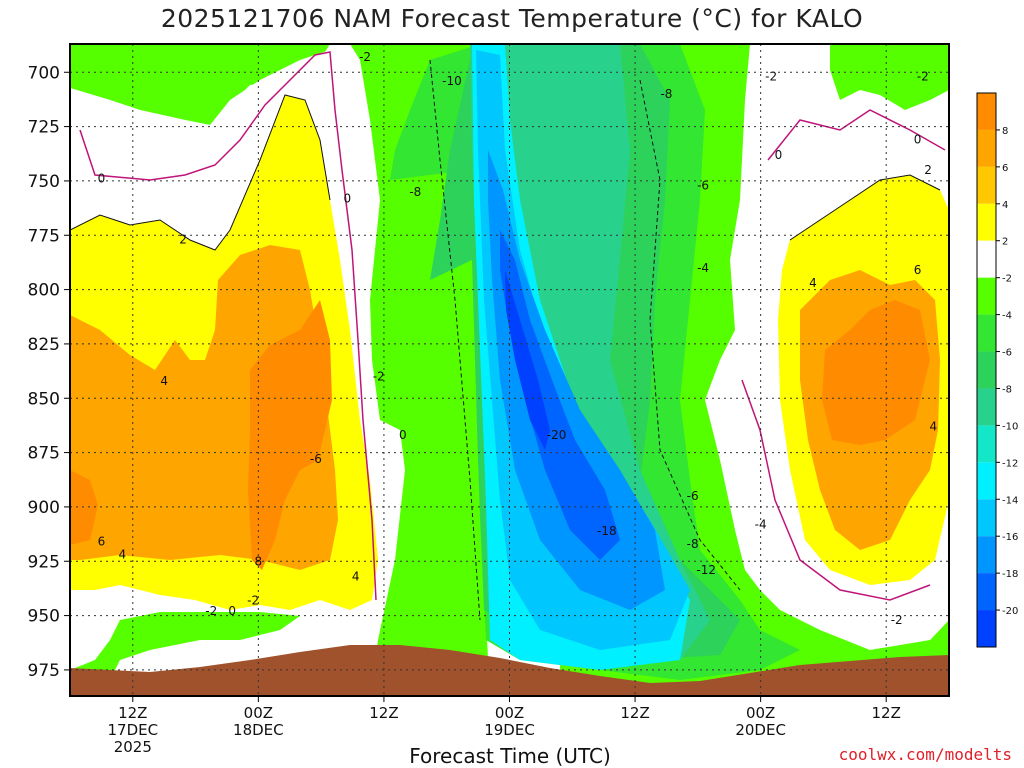 The height and width of the screenshot is (768, 1024). What do you see at coordinates (44, 73) in the screenshot?
I see `y-tick-label: 700` at bounding box center [44, 73].